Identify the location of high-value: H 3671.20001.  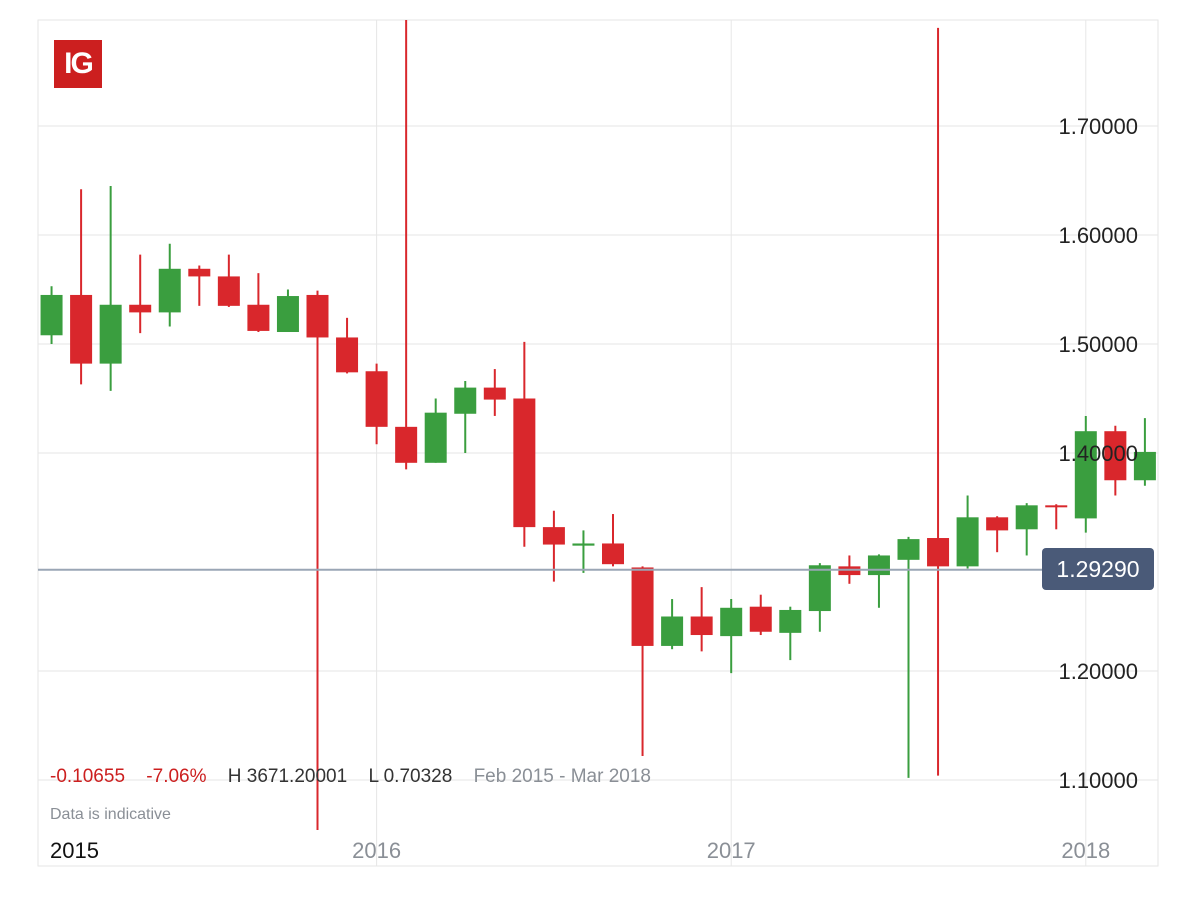
(287, 776).